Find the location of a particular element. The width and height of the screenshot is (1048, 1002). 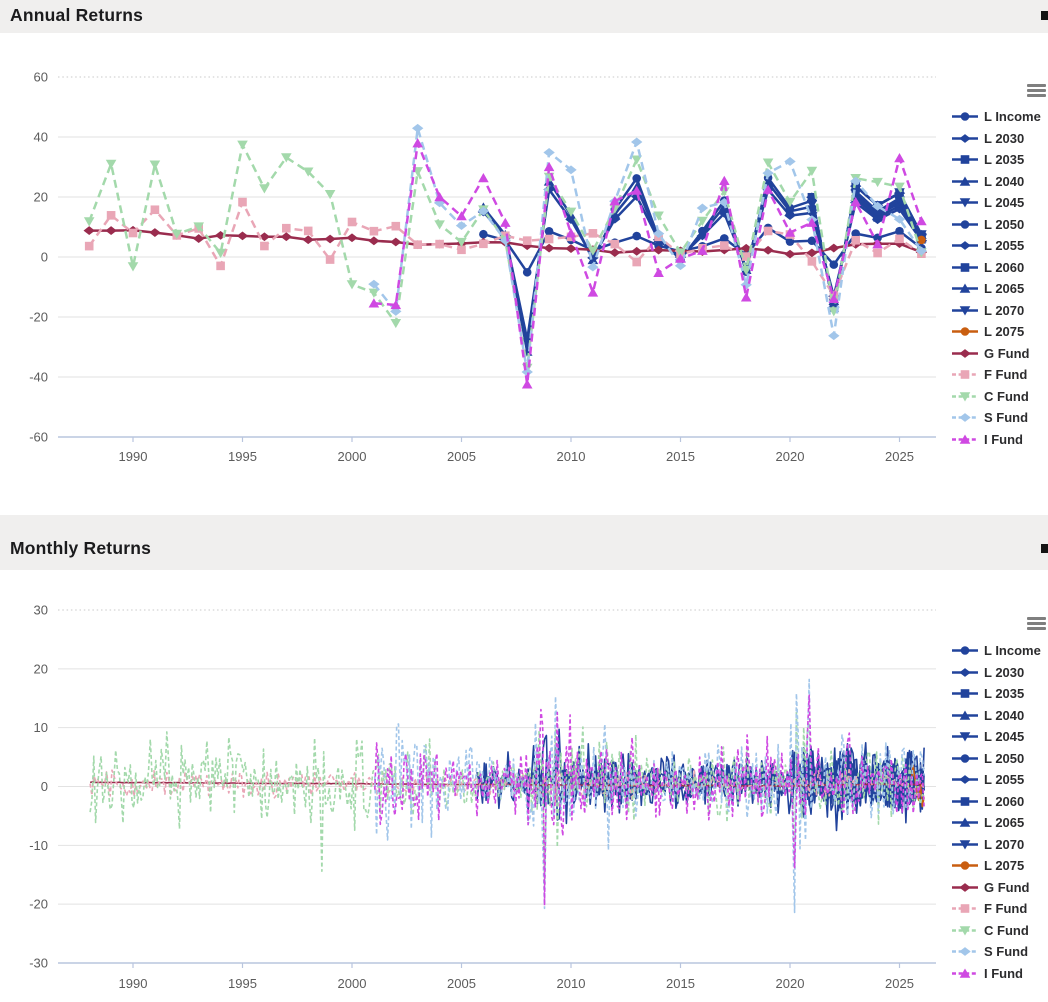

series-marker-l-2040 is located at coordinates (615, 214).